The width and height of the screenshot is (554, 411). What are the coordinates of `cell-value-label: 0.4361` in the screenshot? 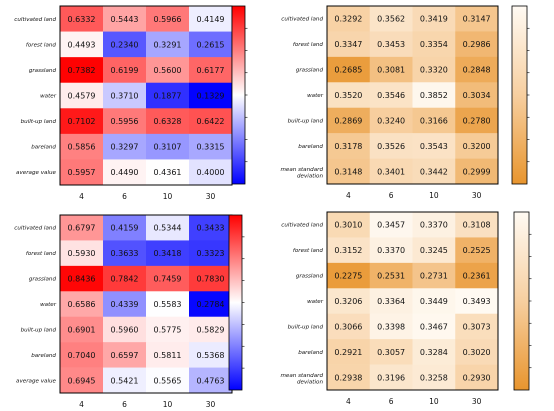 It's located at (168, 172).